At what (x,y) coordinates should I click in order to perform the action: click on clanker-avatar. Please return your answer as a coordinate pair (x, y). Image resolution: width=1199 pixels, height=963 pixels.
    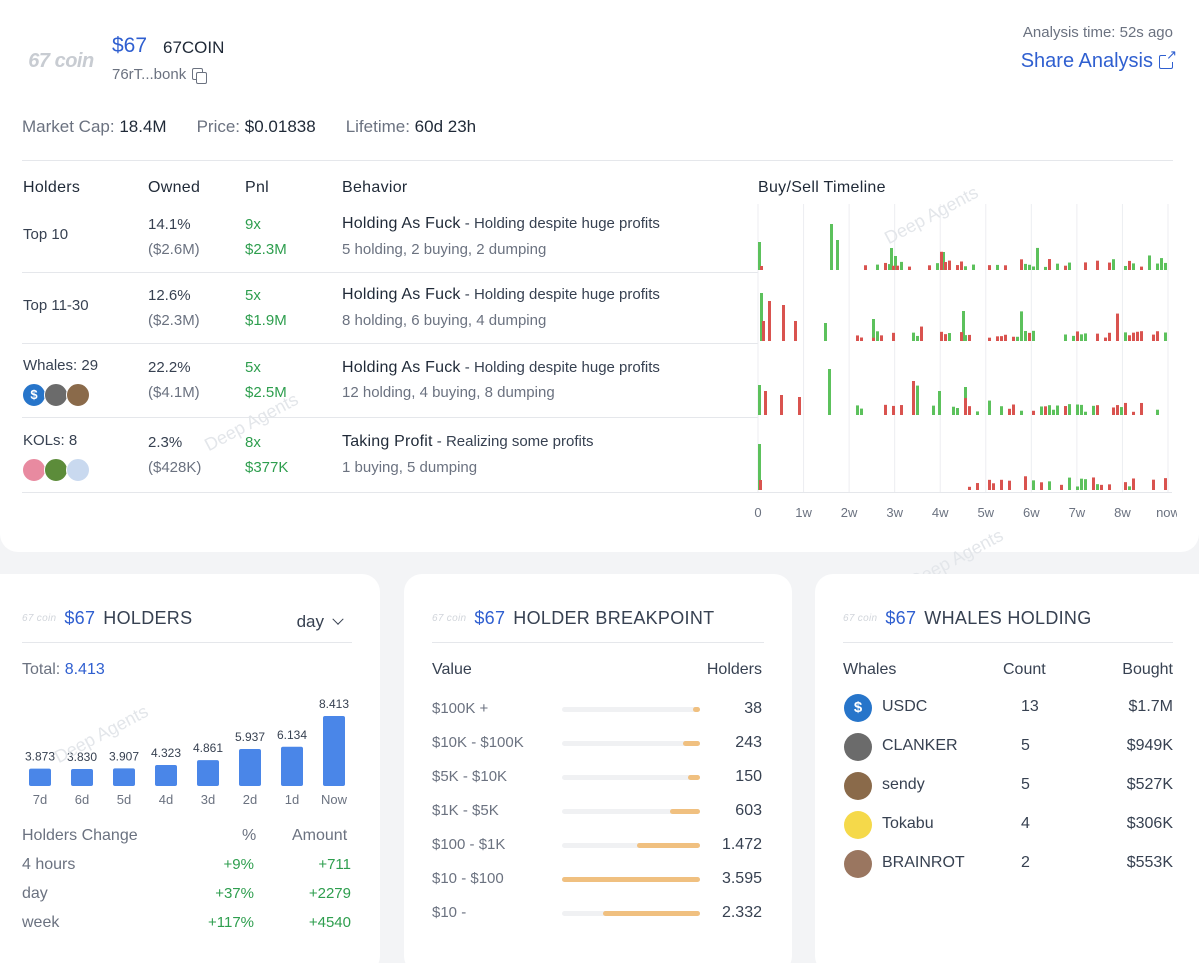
    Looking at the image, I should click on (56, 395).